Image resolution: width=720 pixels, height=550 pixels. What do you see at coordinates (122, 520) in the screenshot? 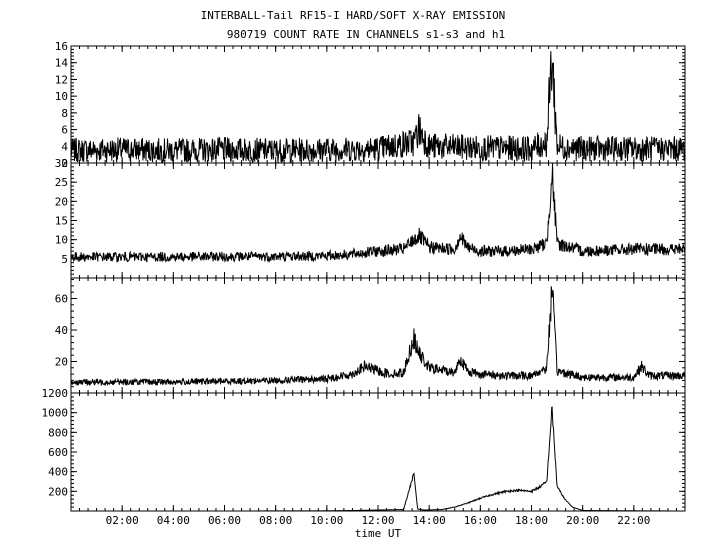
I see `x-tick-label: 02:00` at bounding box center [122, 520].